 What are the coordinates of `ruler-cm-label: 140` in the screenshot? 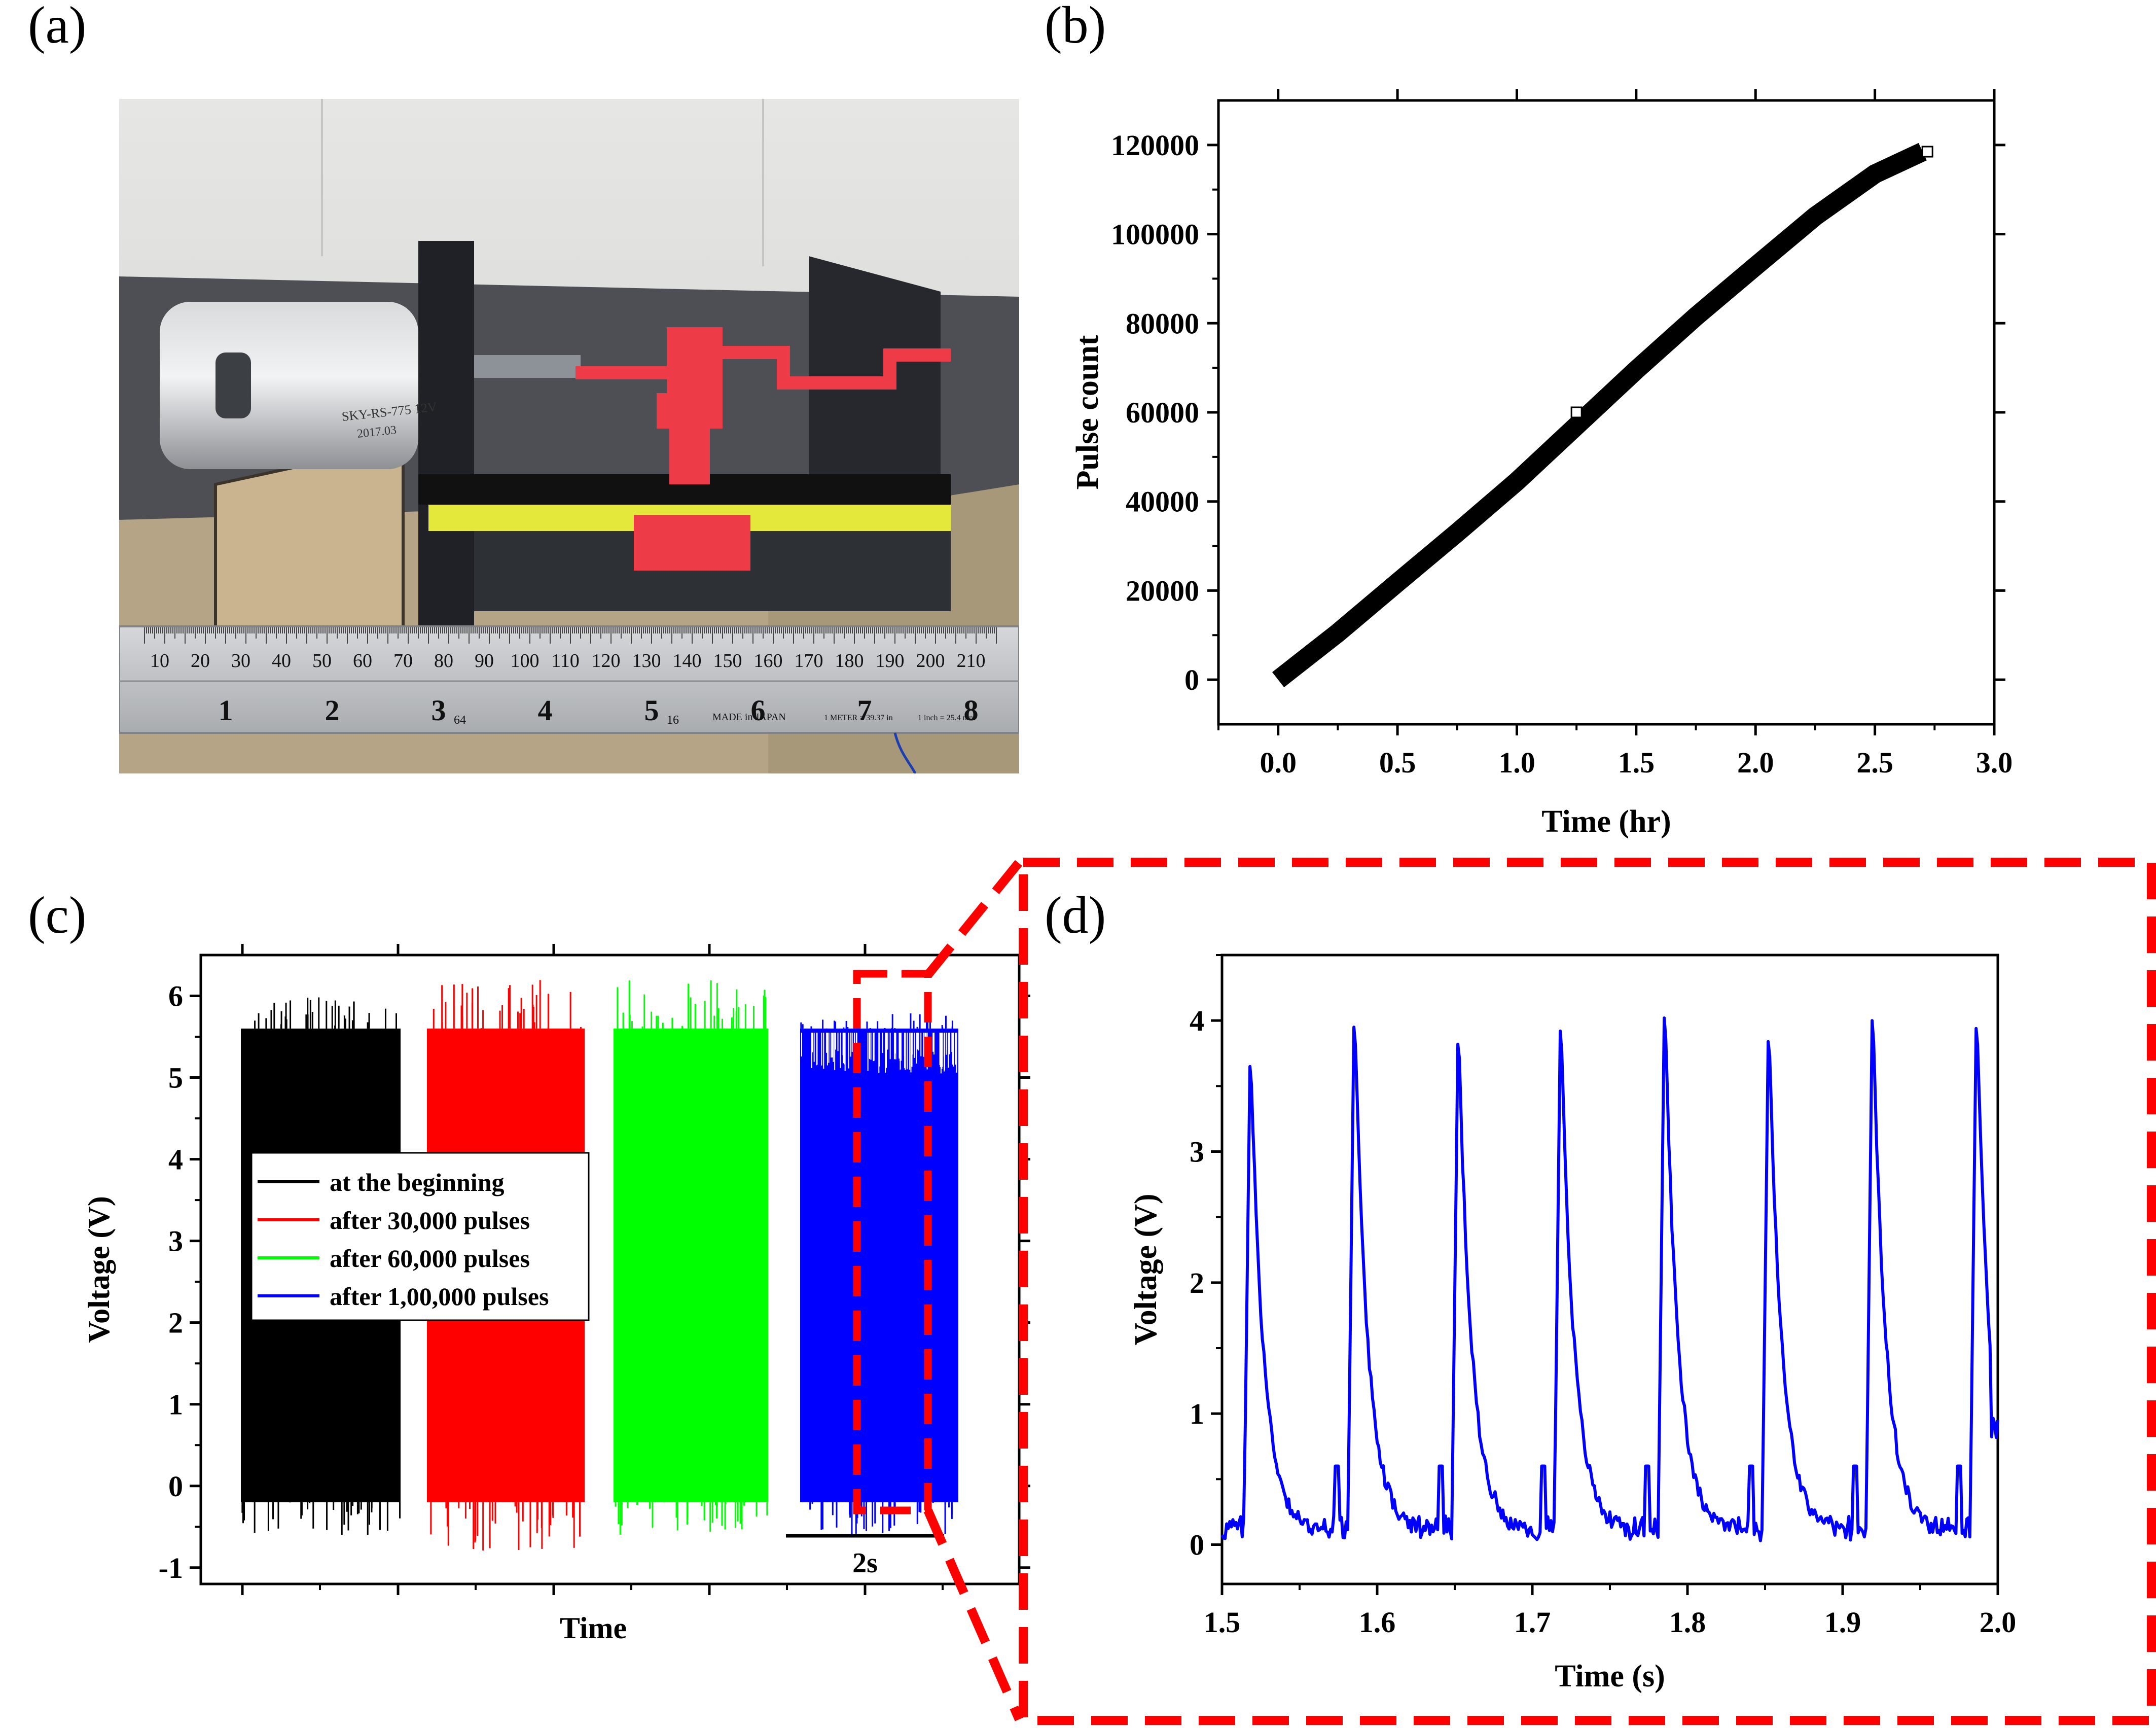 It's located at (688, 661).